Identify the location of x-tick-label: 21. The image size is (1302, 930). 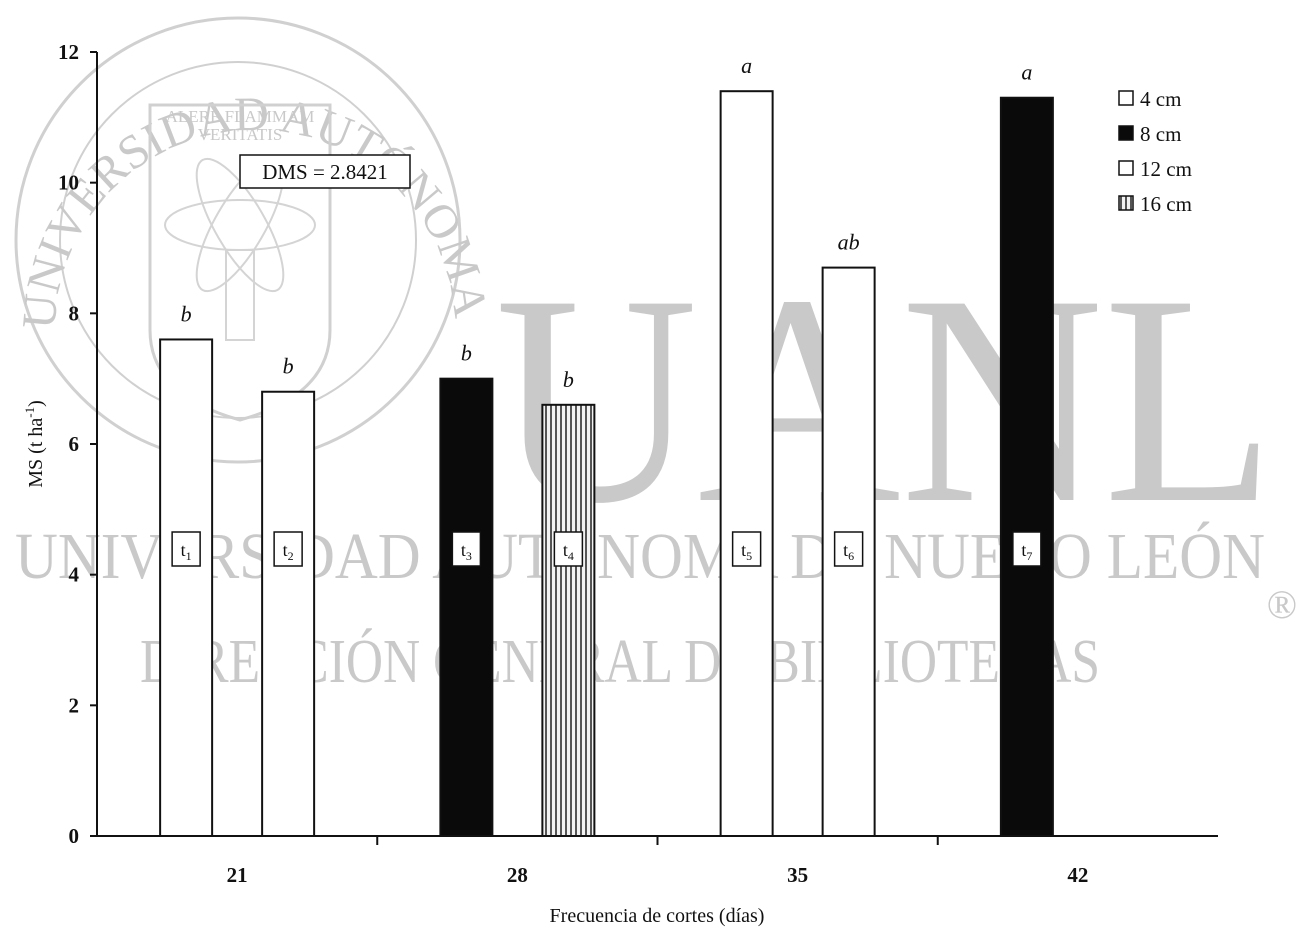
(237, 875).